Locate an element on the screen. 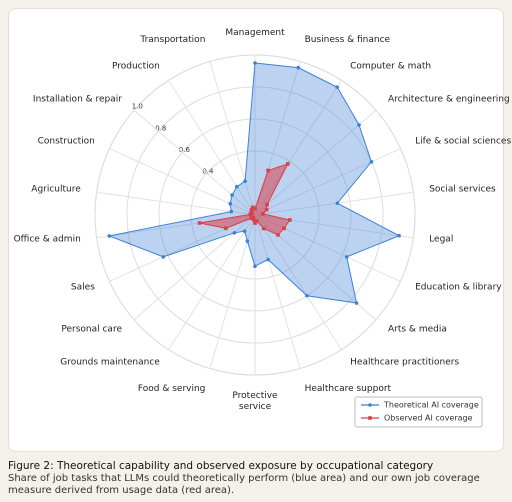 The height and width of the screenshot is (502, 512). category-label: Computer & math is located at coordinates (391, 66).